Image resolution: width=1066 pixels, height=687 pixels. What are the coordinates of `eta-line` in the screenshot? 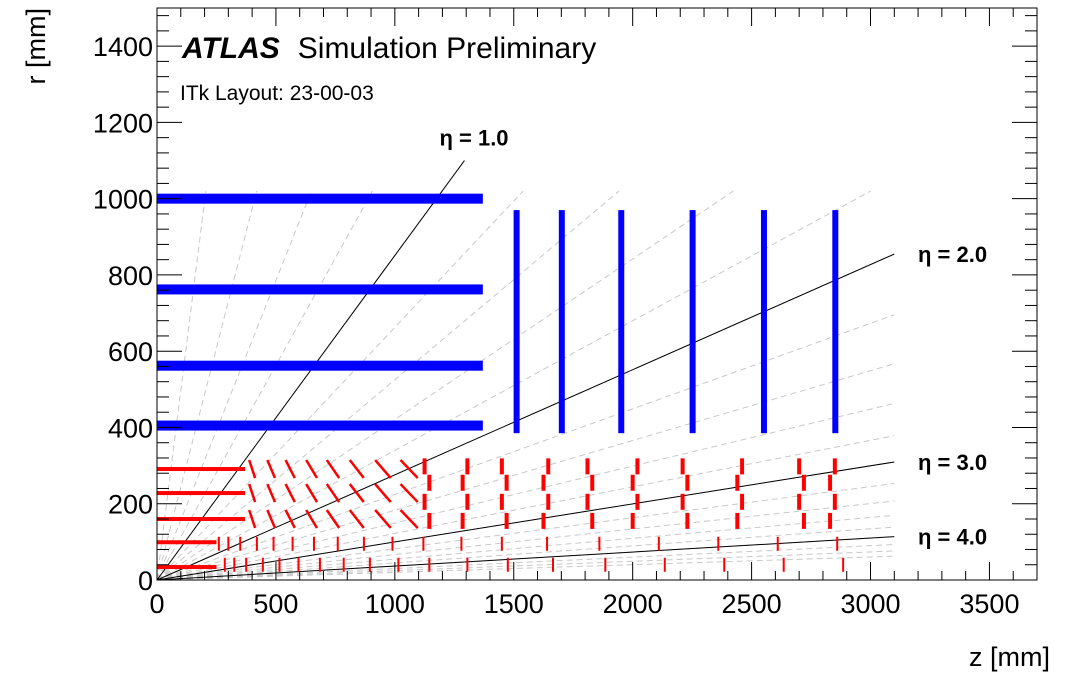 It's located at (525, 558).